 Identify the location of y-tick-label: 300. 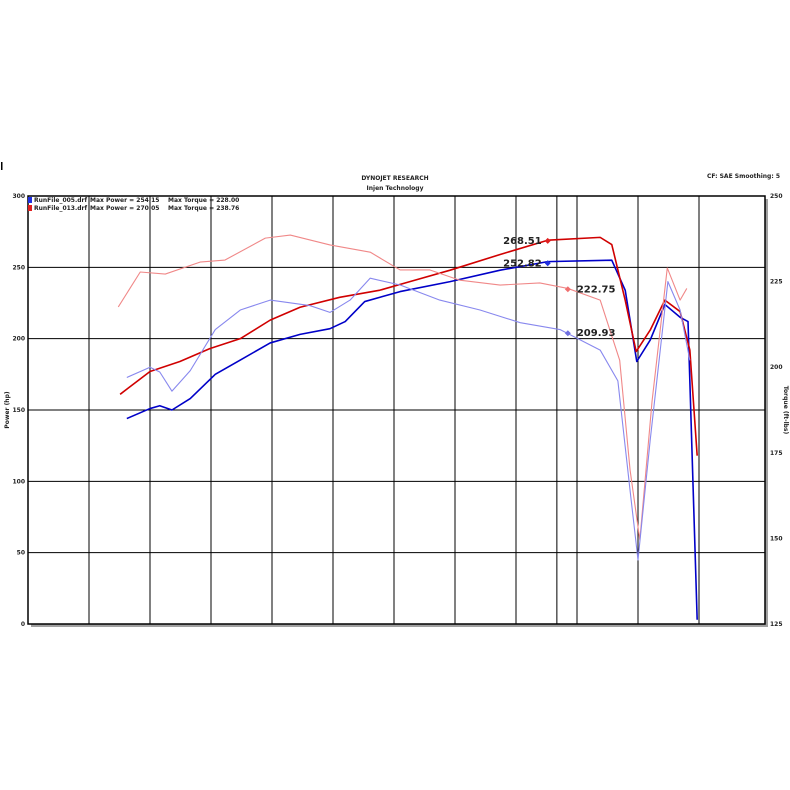
(18, 196).